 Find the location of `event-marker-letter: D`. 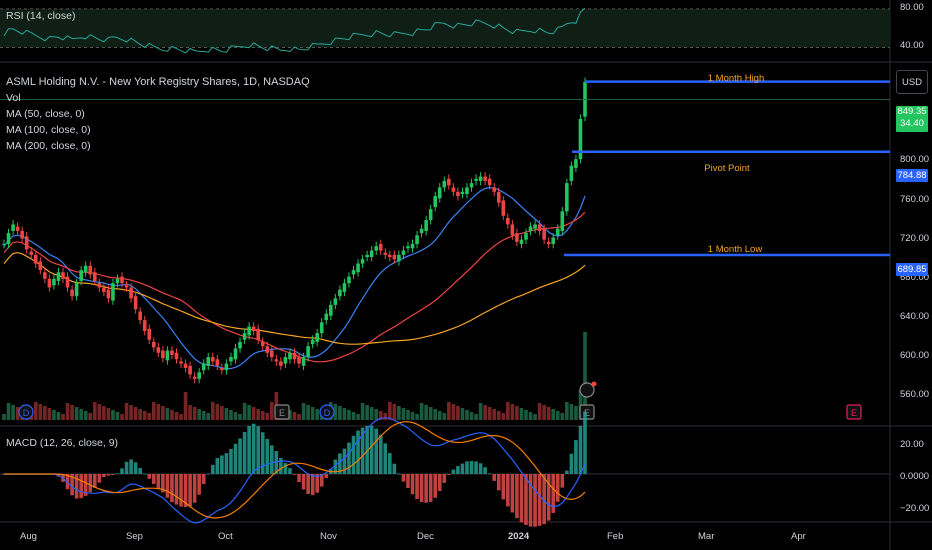

event-marker-letter: D is located at coordinates (327, 413).